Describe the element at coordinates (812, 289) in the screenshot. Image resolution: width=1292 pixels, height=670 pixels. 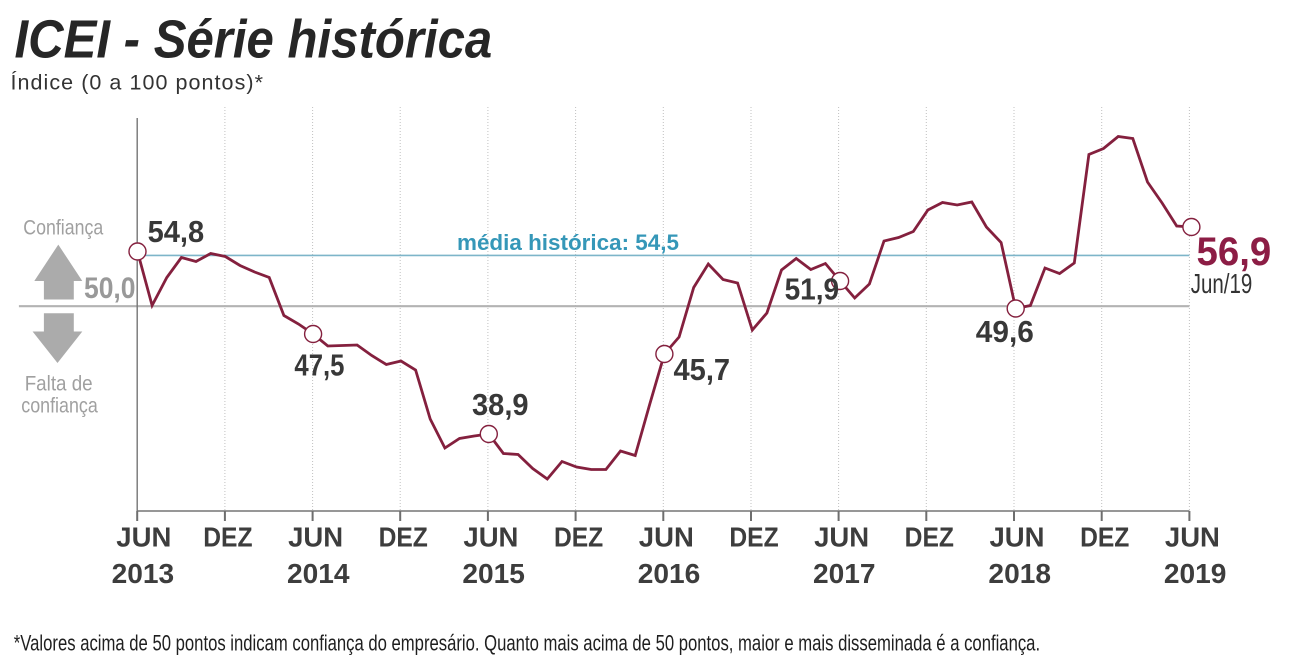
I see `svg-text: 51,9` at that location.